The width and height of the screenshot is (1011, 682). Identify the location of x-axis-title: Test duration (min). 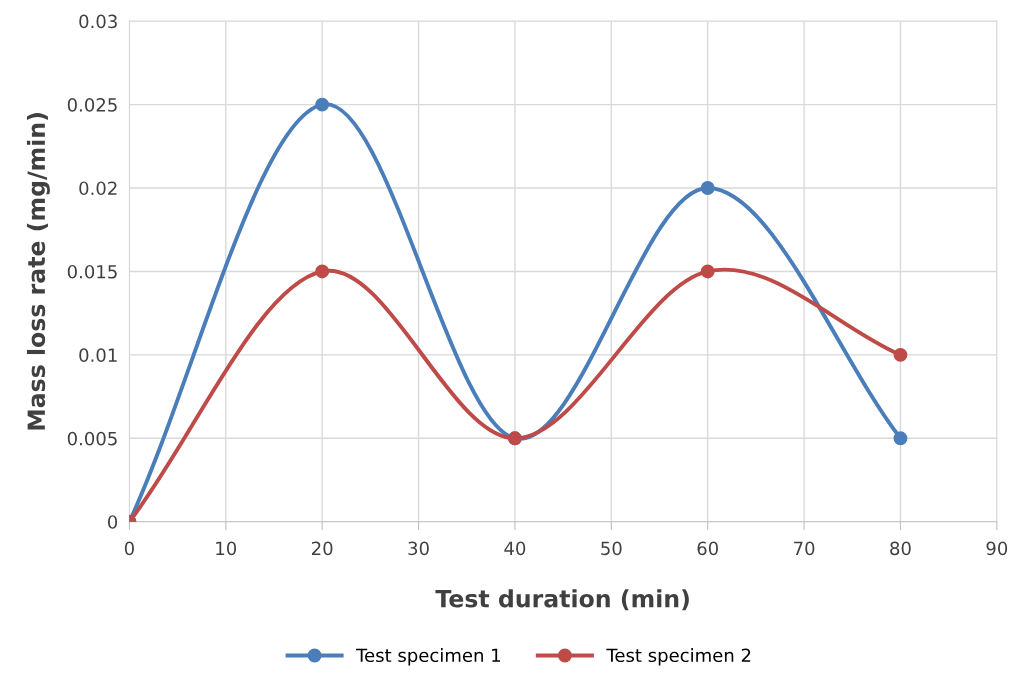
(562, 600).